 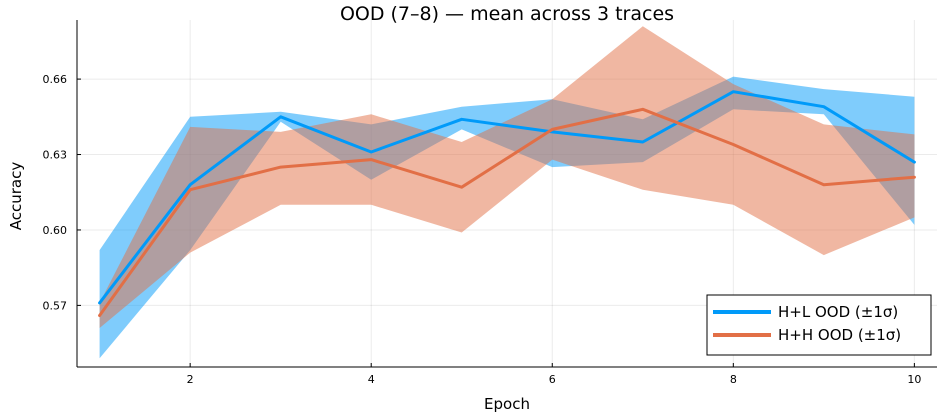 I want to click on x-tick-label: 2, so click(x=190, y=379).